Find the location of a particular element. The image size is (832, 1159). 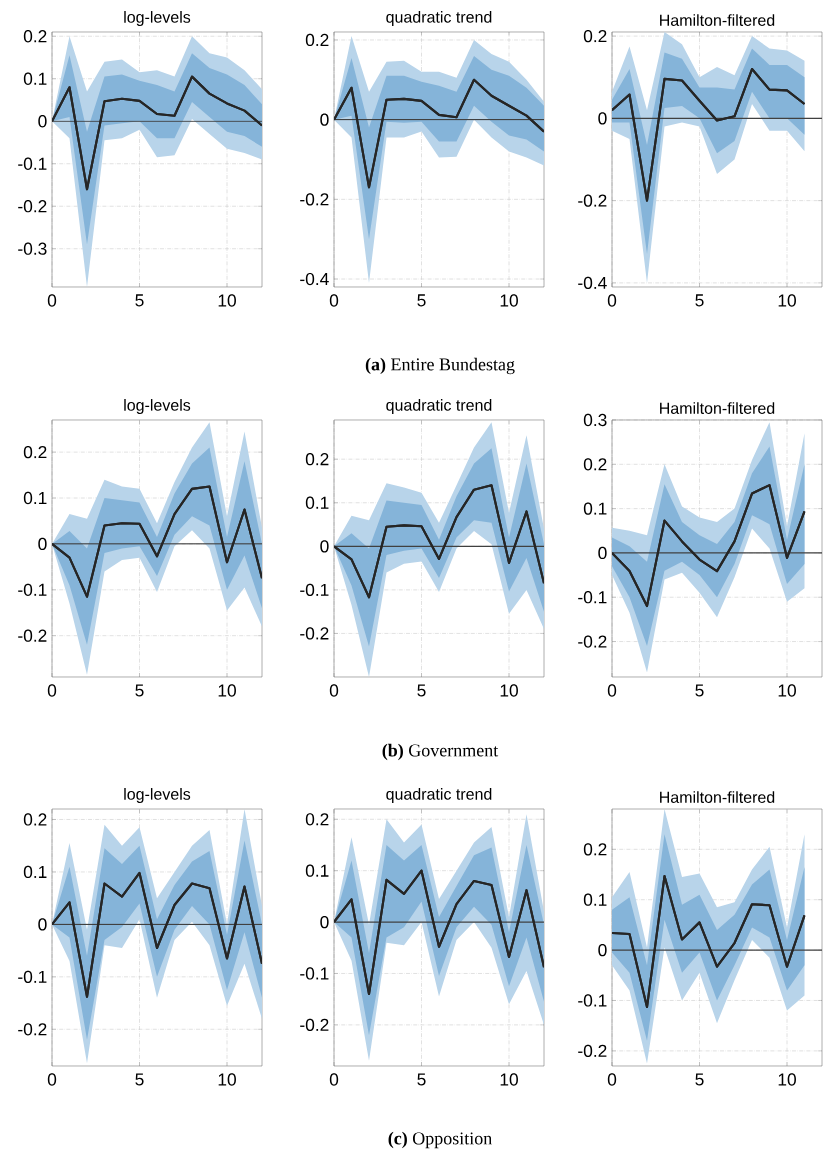

y-tick-label: 0.3 is located at coordinates (595, 420).